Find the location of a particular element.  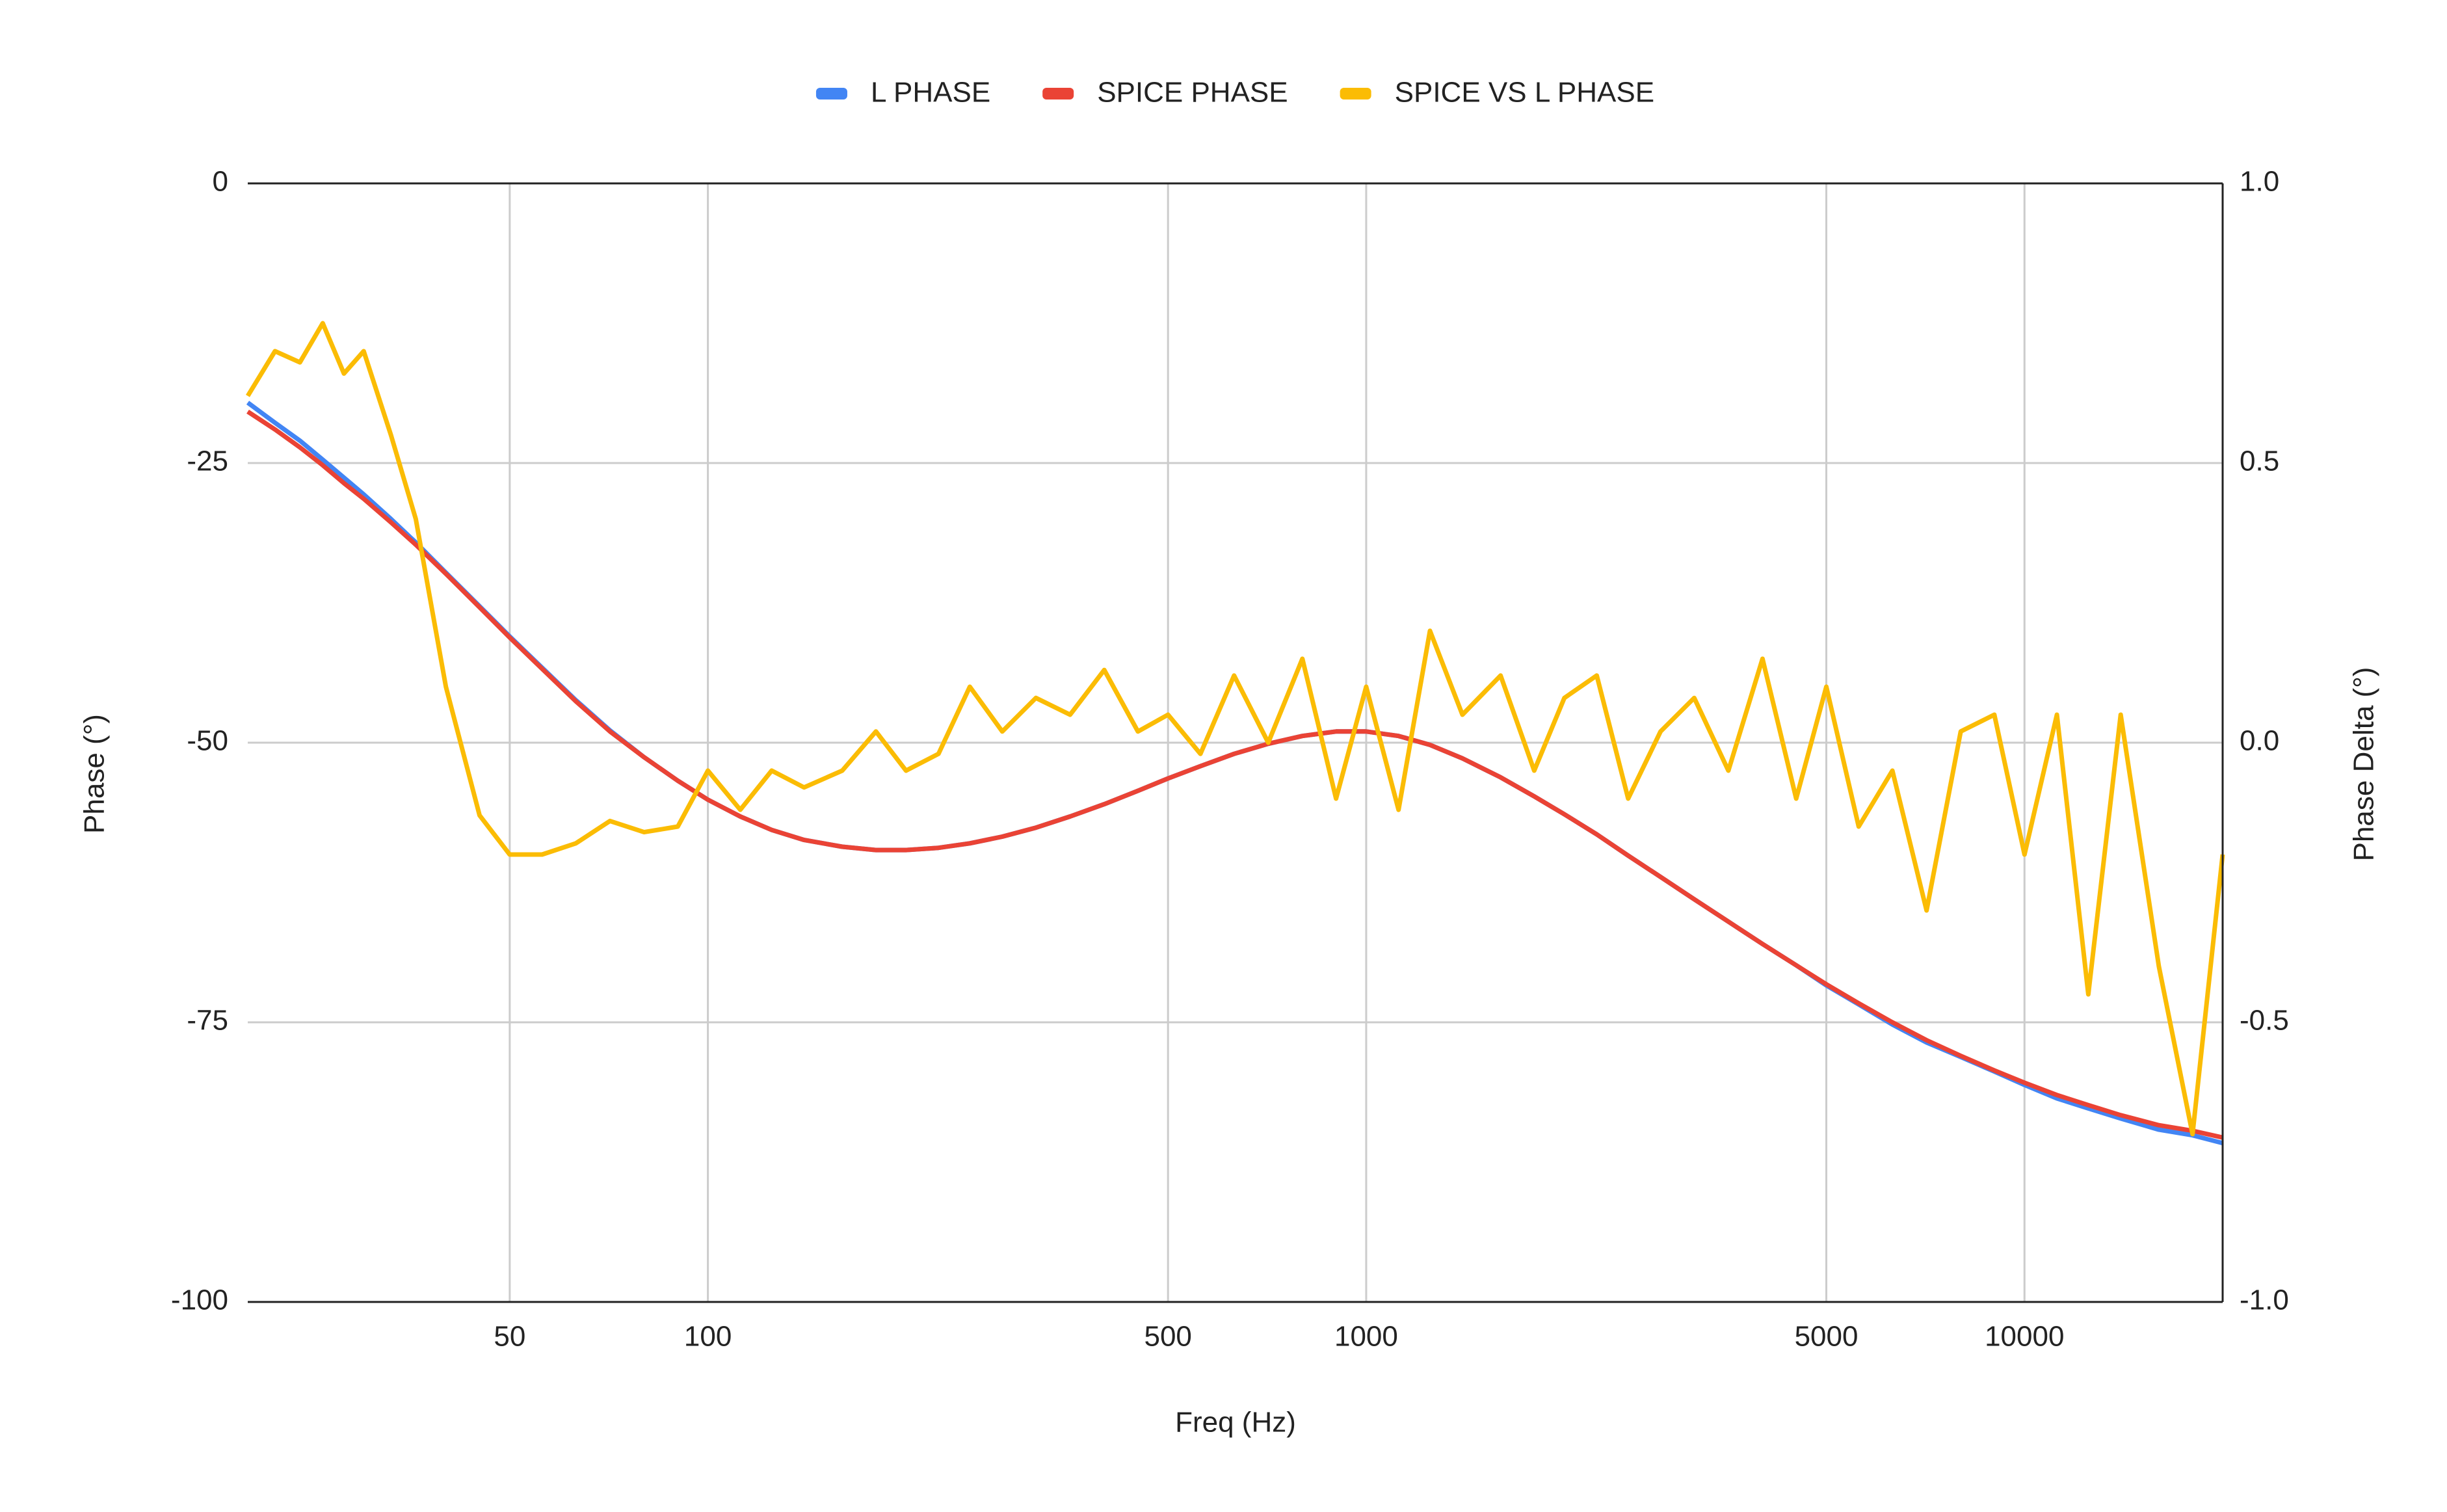

y-tick-label: -100 is located at coordinates (199, 1300).